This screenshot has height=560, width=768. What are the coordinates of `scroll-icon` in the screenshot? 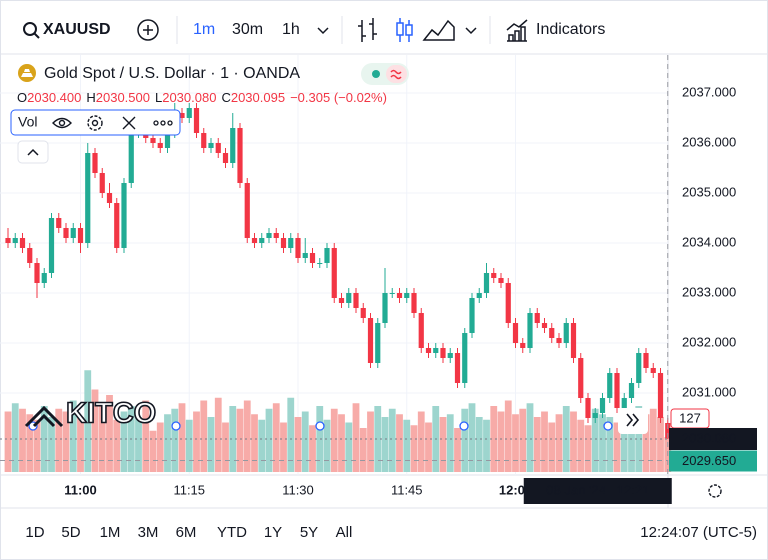 It's located at (633, 420).